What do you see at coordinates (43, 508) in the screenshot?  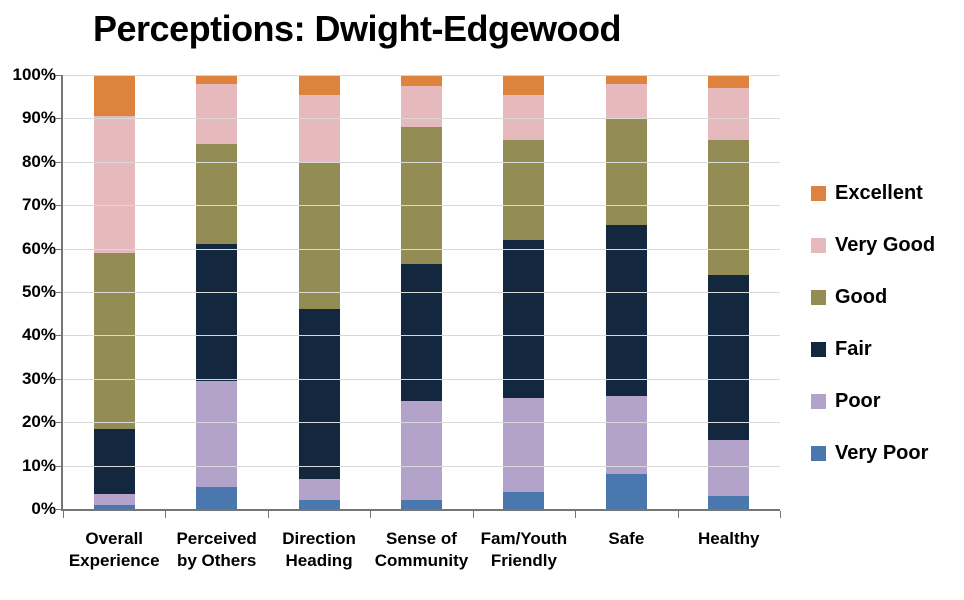 I see `y-axis-tick-label: 0%` at bounding box center [43, 508].